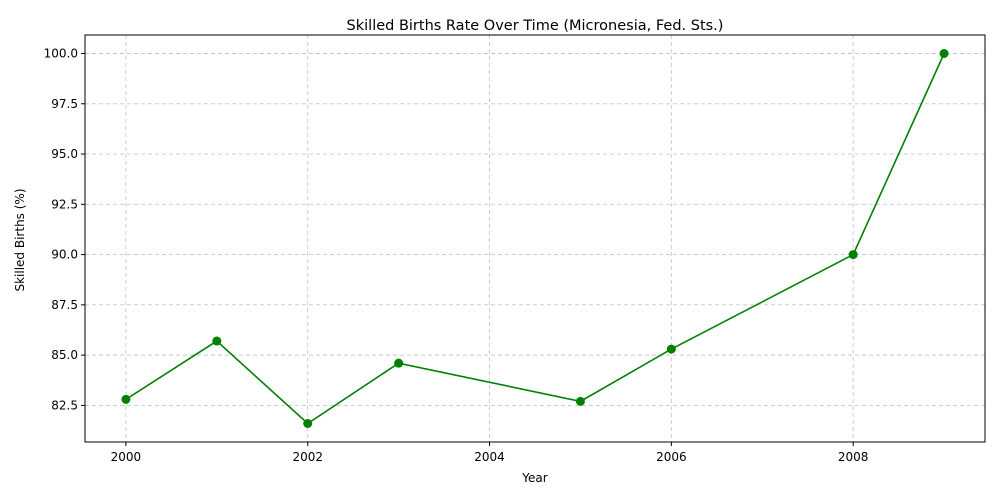 This screenshot has width=1000, height=500. Describe the element at coordinates (64, 154) in the screenshot. I see `y-tick-label: 95.0` at that location.